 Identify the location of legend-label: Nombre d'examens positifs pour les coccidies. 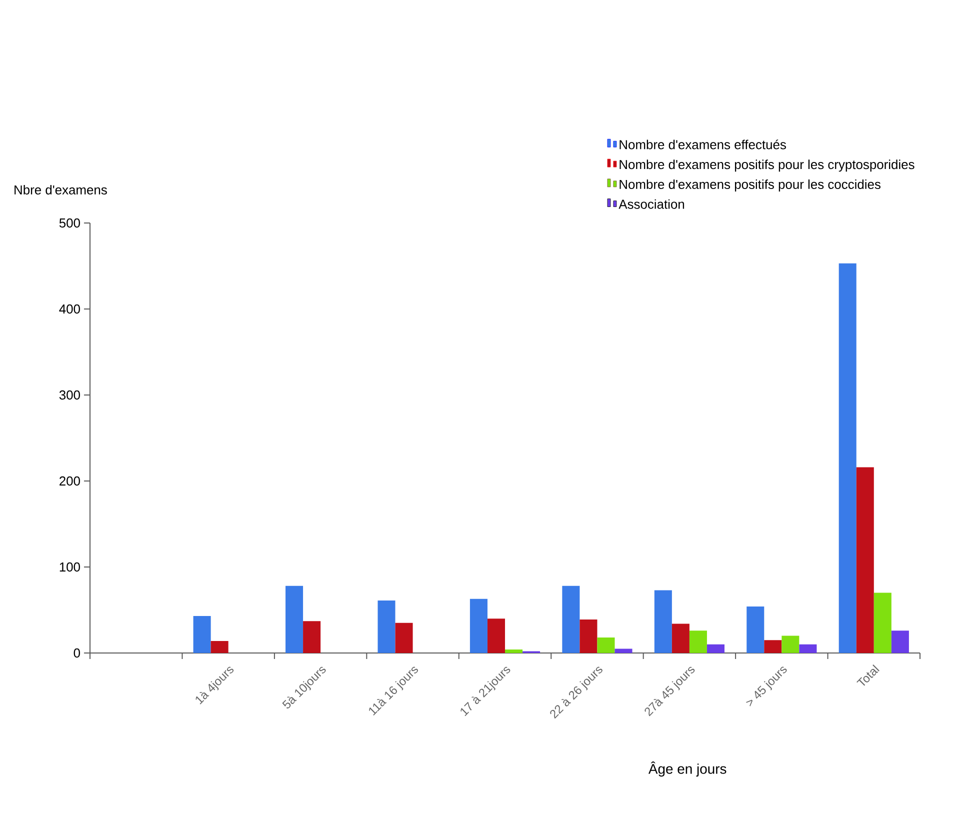
(750, 185).